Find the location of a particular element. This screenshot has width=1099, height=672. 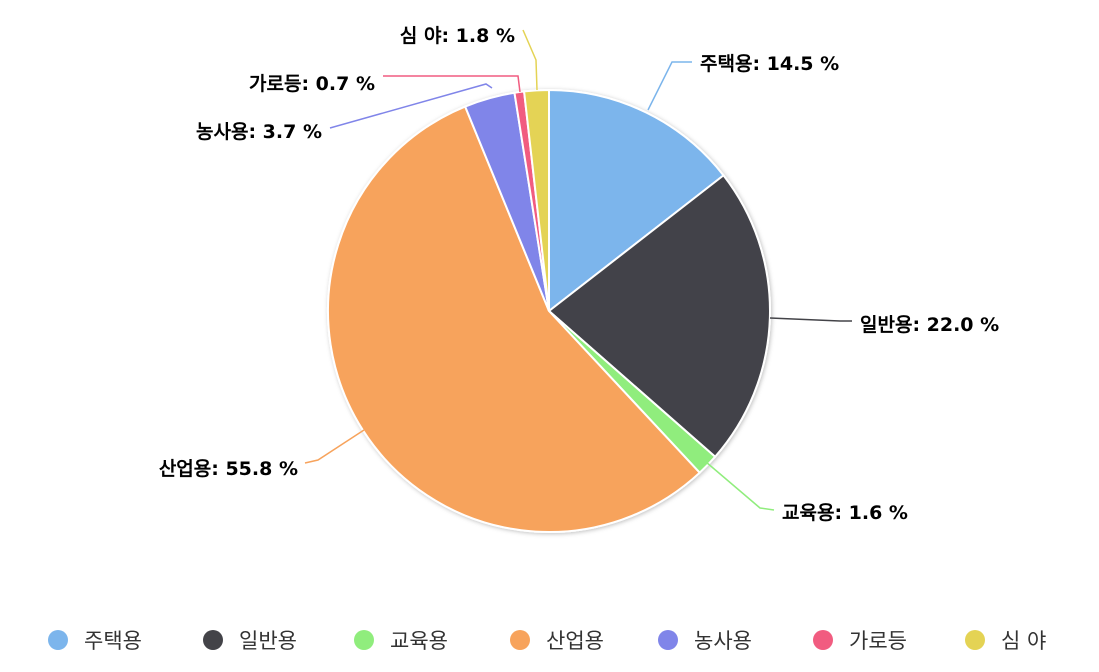

legend-item-농사용: 농사용 is located at coordinates (705, 641).